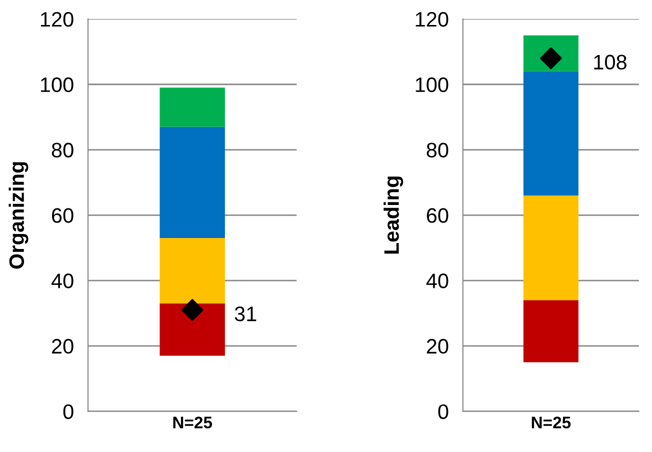 The image size is (652, 452). Describe the element at coordinates (245, 314) in the screenshot. I see `data-label: 31` at that location.